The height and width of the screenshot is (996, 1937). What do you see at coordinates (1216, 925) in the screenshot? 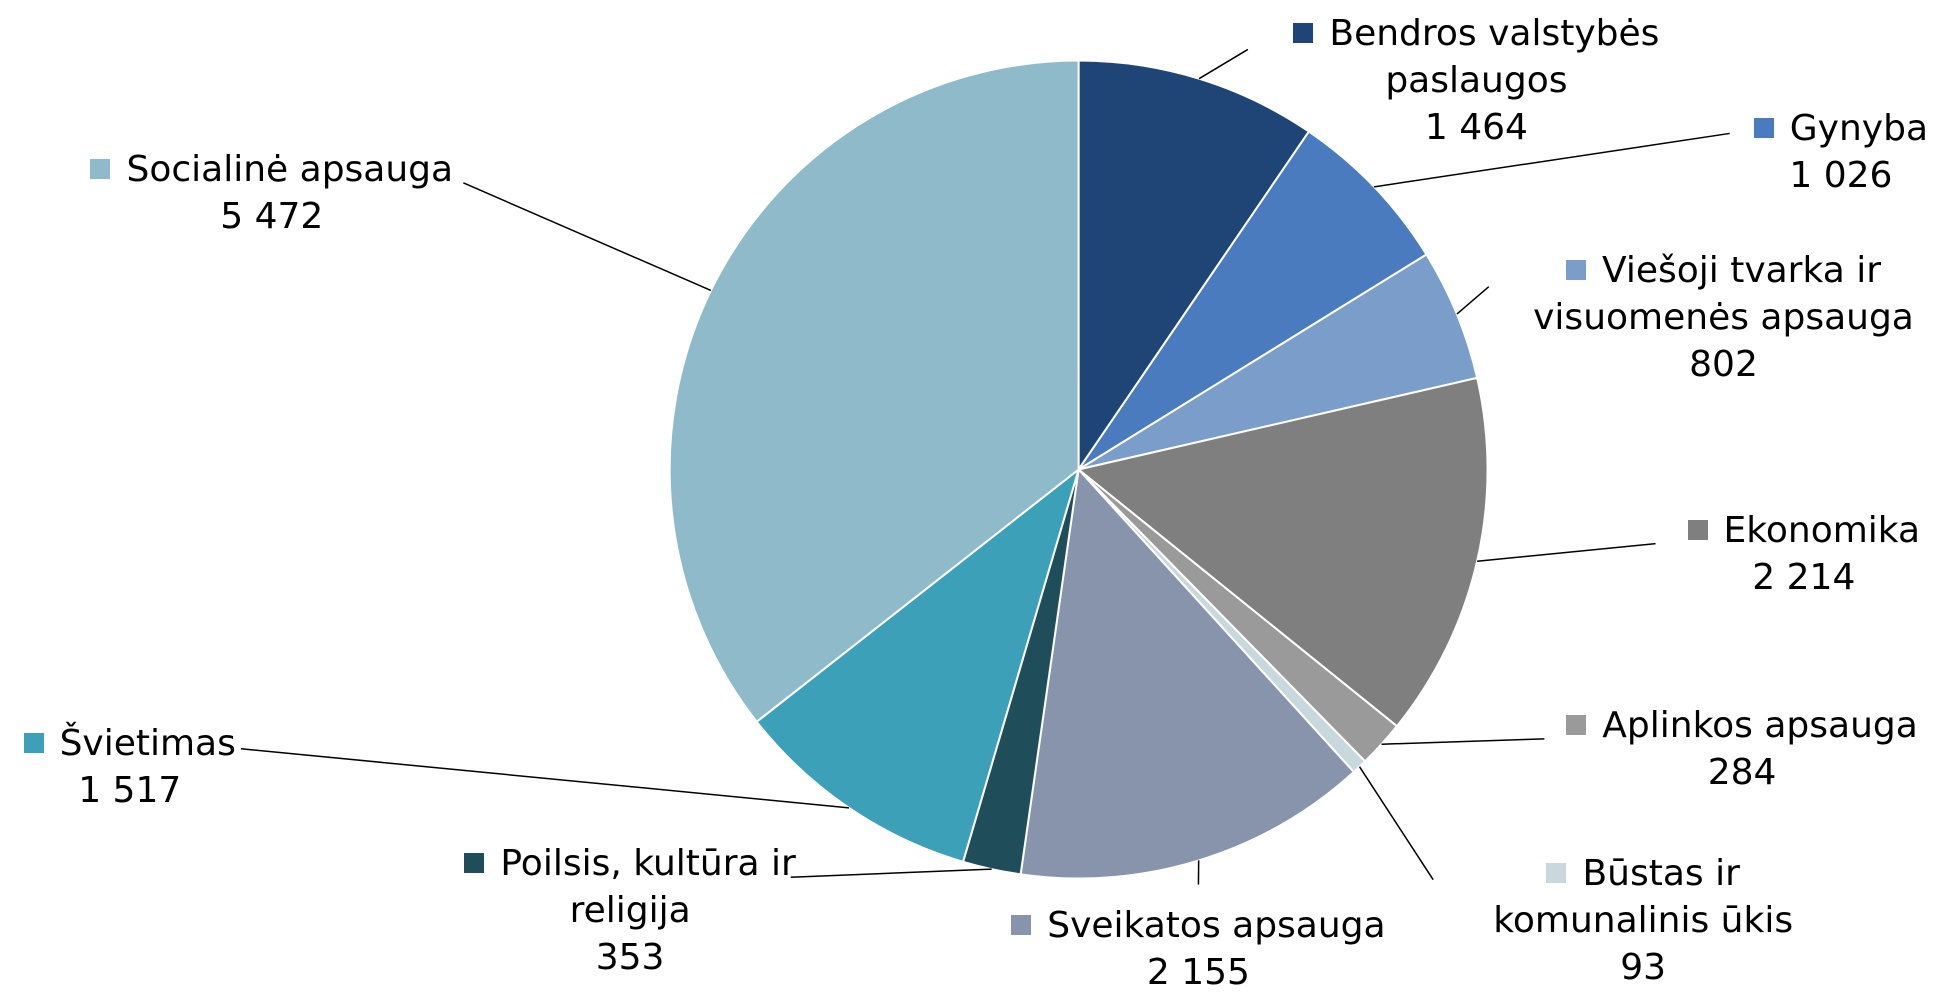
I see `category-label: Sveikatos apsauga` at bounding box center [1216, 925].